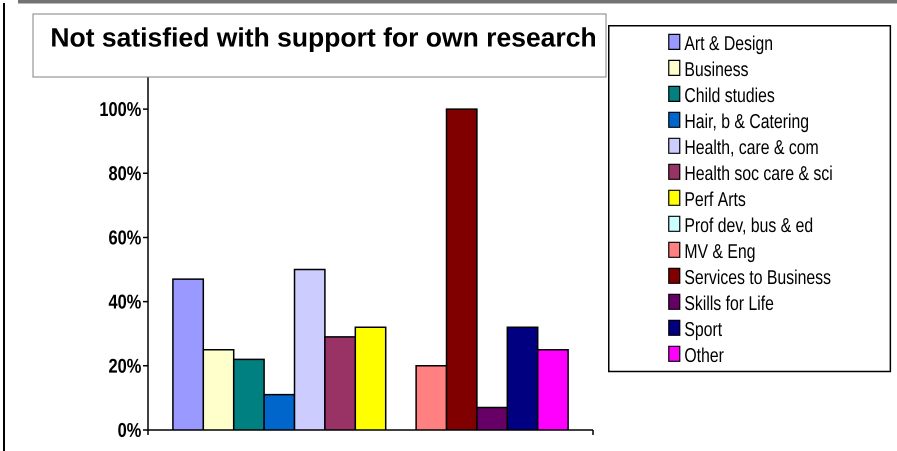  What do you see at coordinates (125, 365) in the screenshot?
I see `y-tick-label: 20%` at bounding box center [125, 365].